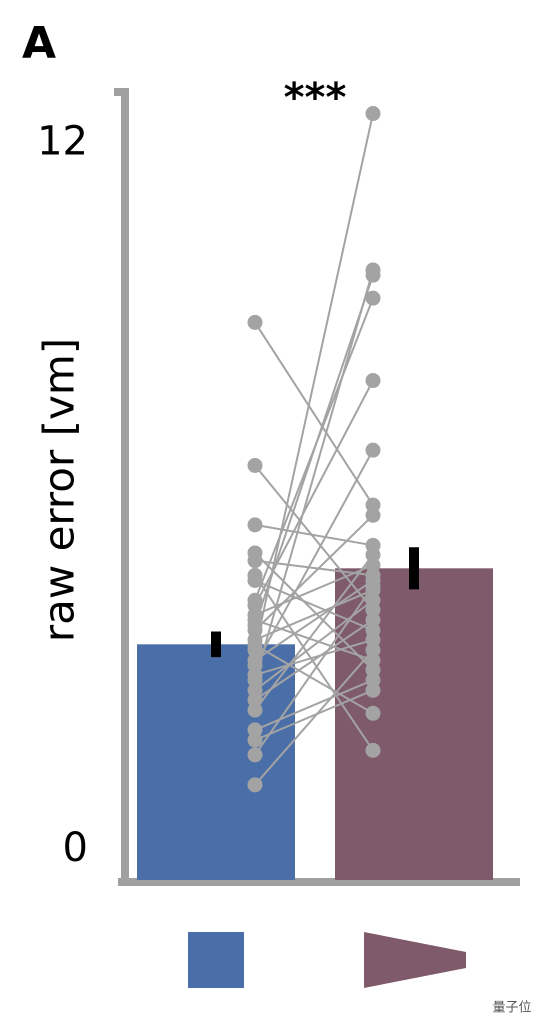 Image resolution: width=550 pixels, height=1034 pixels. What do you see at coordinates (315, 98) in the screenshot?
I see `significance: ***` at bounding box center [315, 98].